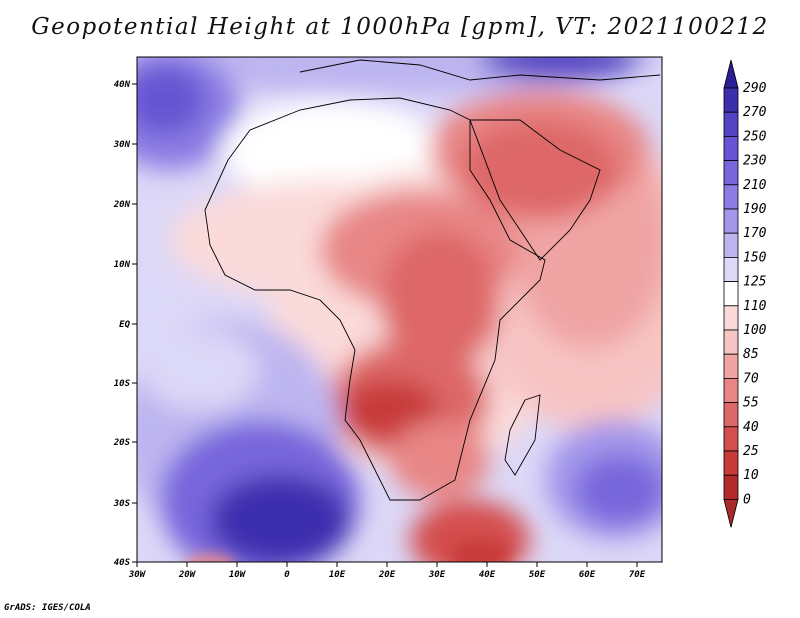 The image size is (800, 618). What do you see at coordinates (637, 575) in the screenshot?
I see `lon-label: 70E` at bounding box center [637, 575].